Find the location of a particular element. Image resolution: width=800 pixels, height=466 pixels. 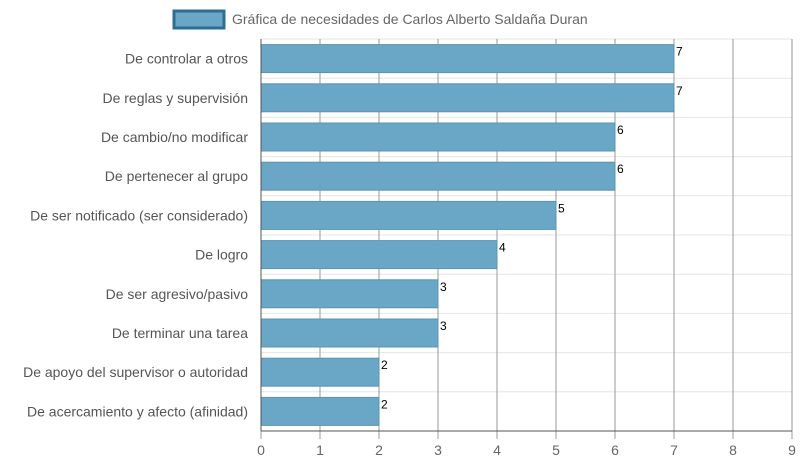

x-tick-label: 0 is located at coordinates (261, 450).